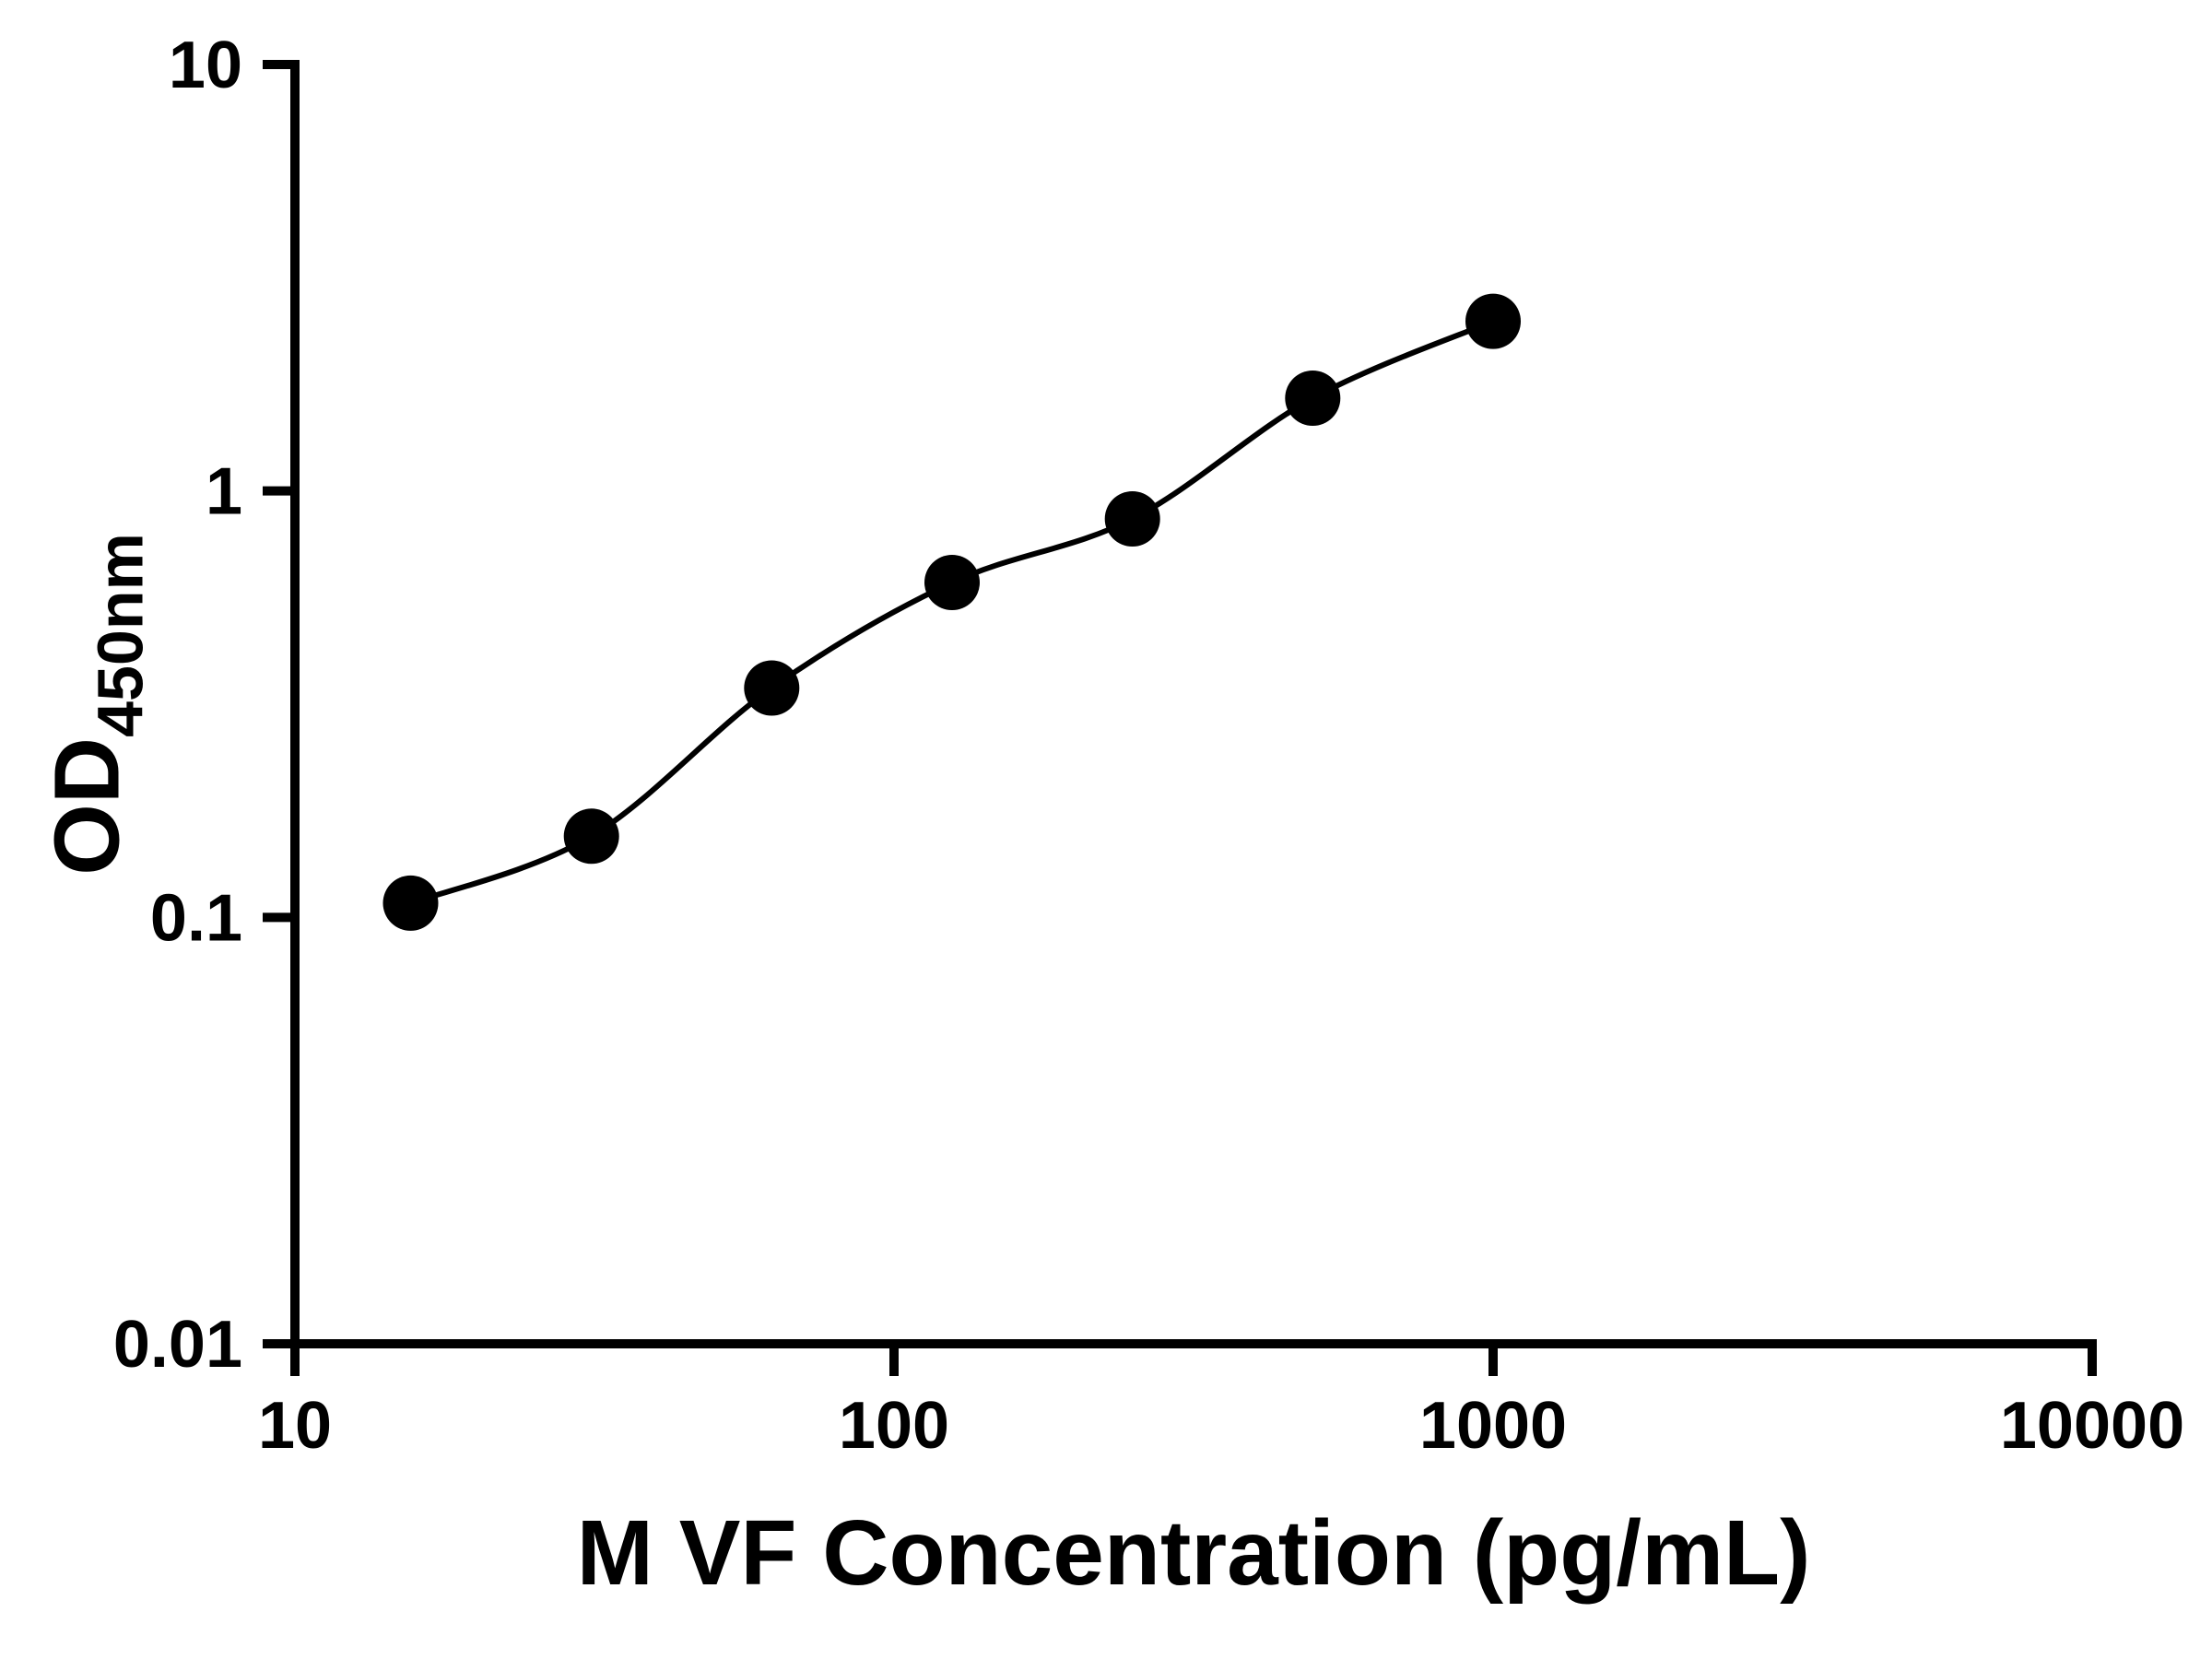  I want to click on y-axis-title-subscript: 450nm, so click(120, 635).